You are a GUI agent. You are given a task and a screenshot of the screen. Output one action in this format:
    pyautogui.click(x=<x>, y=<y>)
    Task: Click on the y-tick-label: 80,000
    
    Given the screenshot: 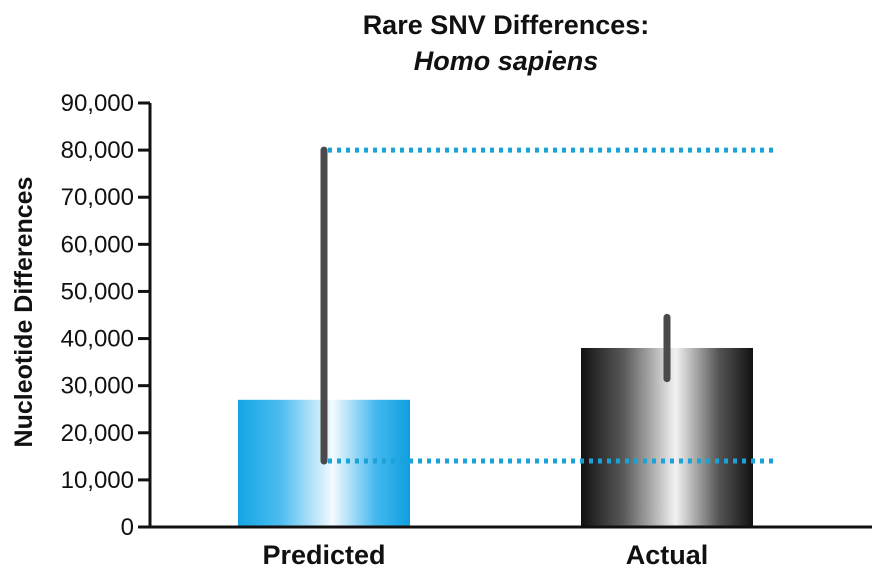 What is the action you would take?
    pyautogui.click(x=97, y=150)
    